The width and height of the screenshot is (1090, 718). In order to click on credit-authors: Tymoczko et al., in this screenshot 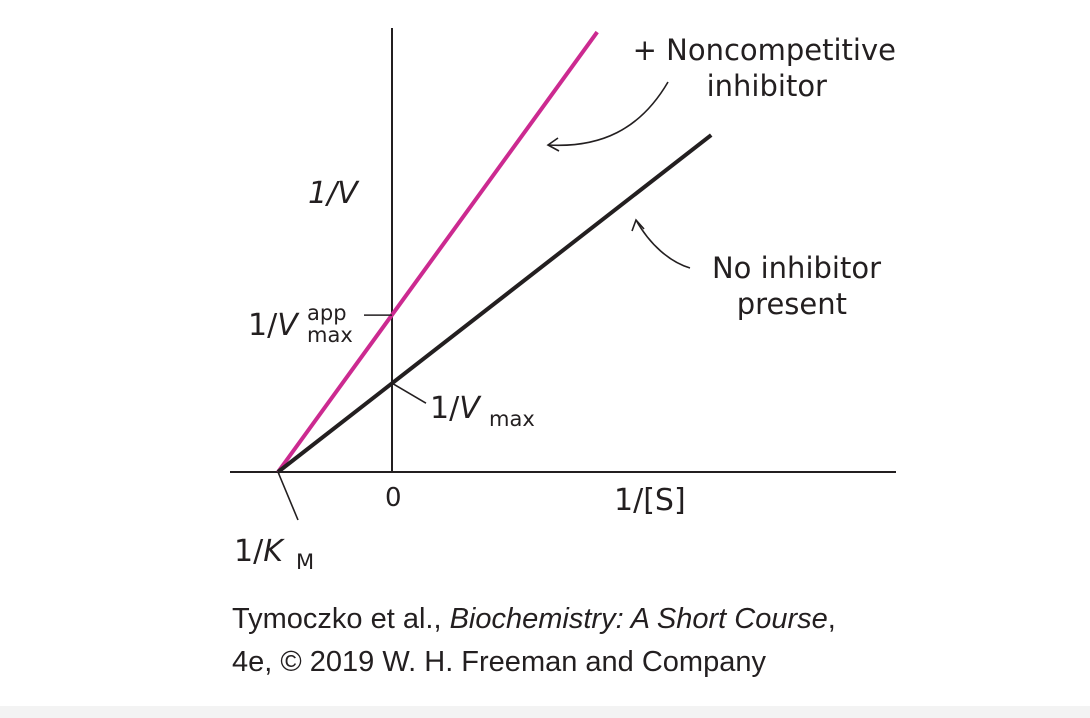, I will do `click(341, 619)`.